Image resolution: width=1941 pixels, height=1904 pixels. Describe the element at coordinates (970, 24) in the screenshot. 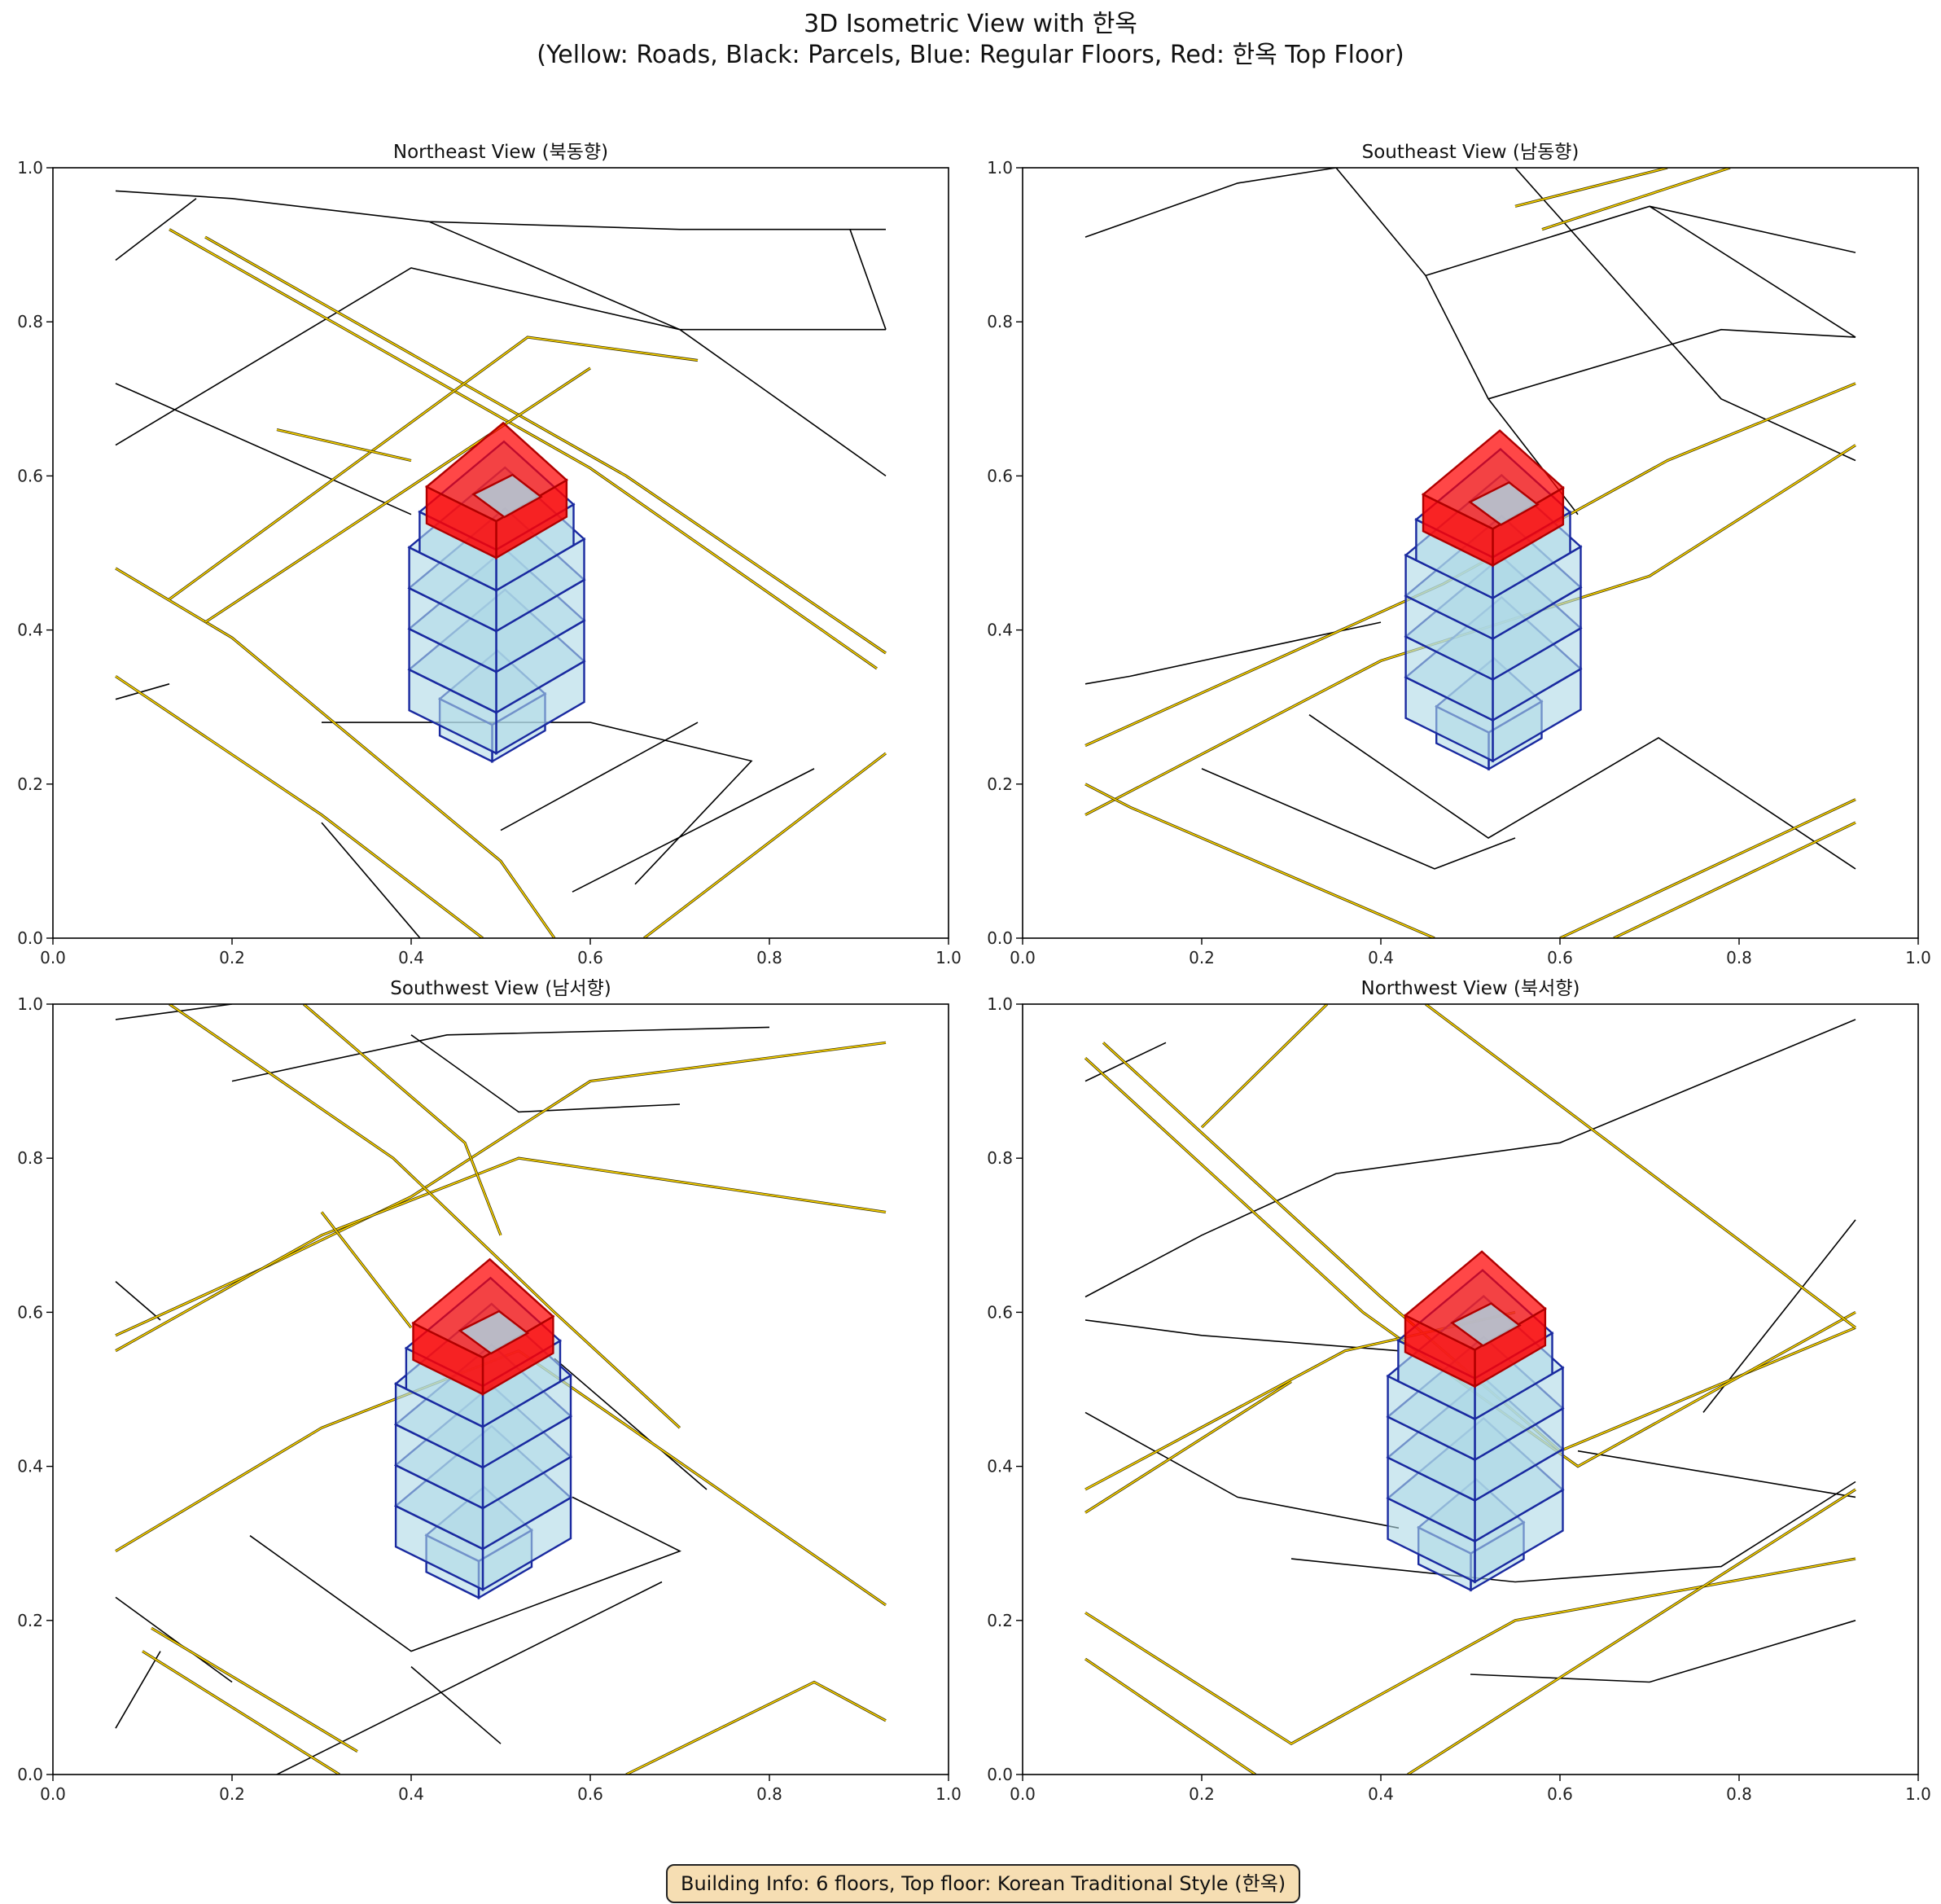

I see `figure-title: 3D Isometric View with 한옥` at that location.